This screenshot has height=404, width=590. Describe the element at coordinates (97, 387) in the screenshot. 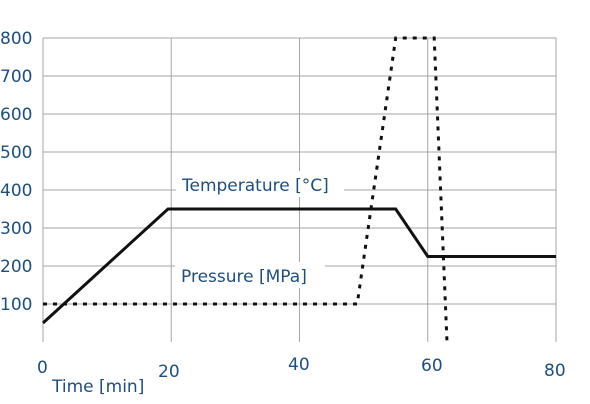

I see `x-axis-label: Time [min]` at that location.